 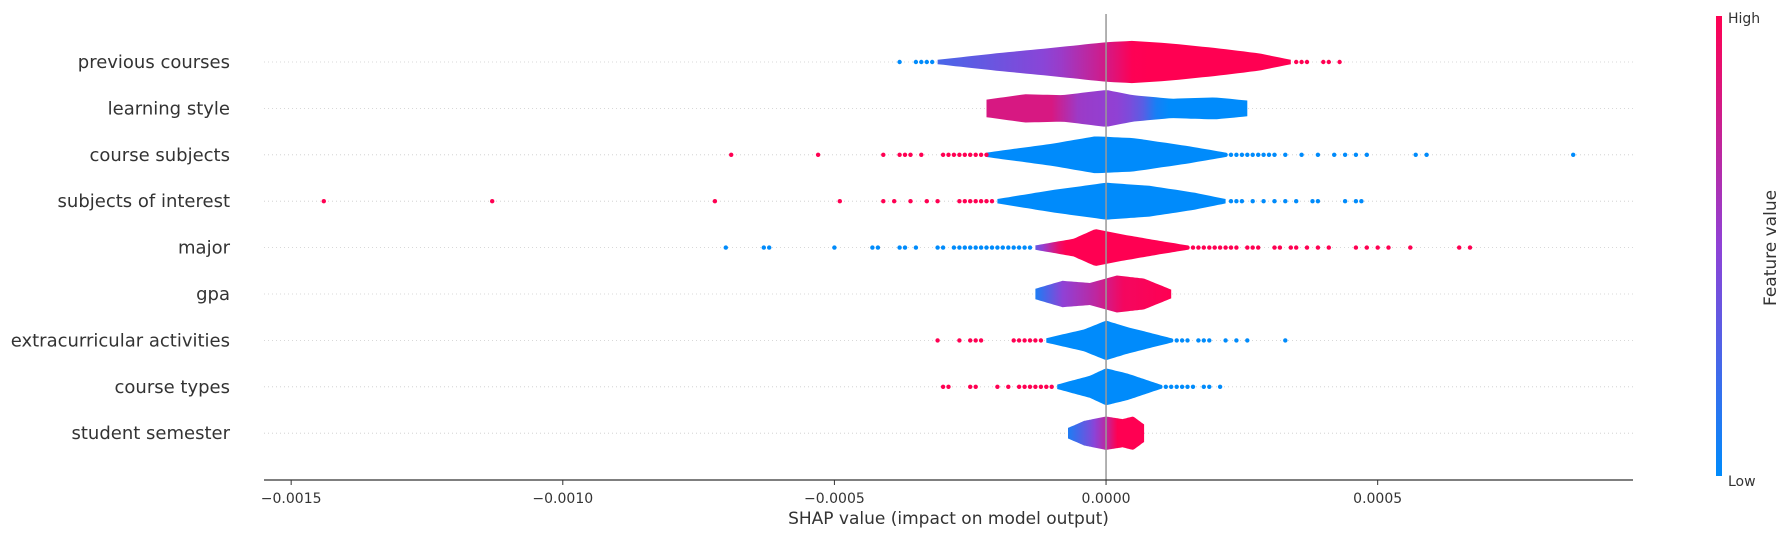 What do you see at coordinates (562, 499) in the screenshot?
I see `x-tick-label: −0.0010` at bounding box center [562, 499].